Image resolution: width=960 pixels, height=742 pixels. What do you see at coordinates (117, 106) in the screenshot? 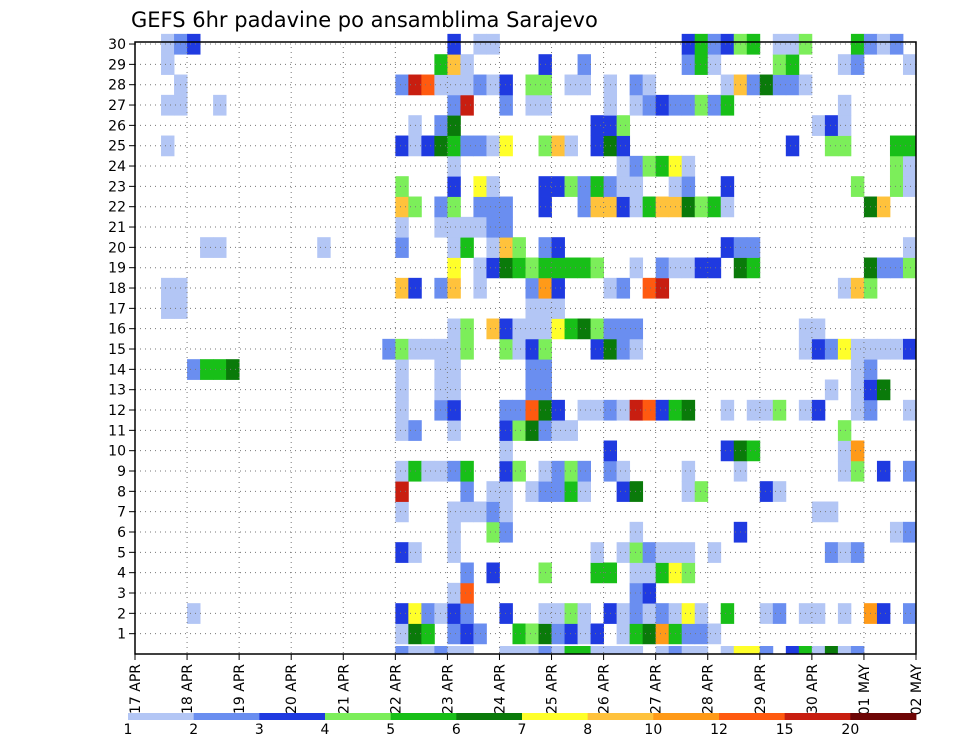
I see `y-tick-label: 27` at bounding box center [117, 106].